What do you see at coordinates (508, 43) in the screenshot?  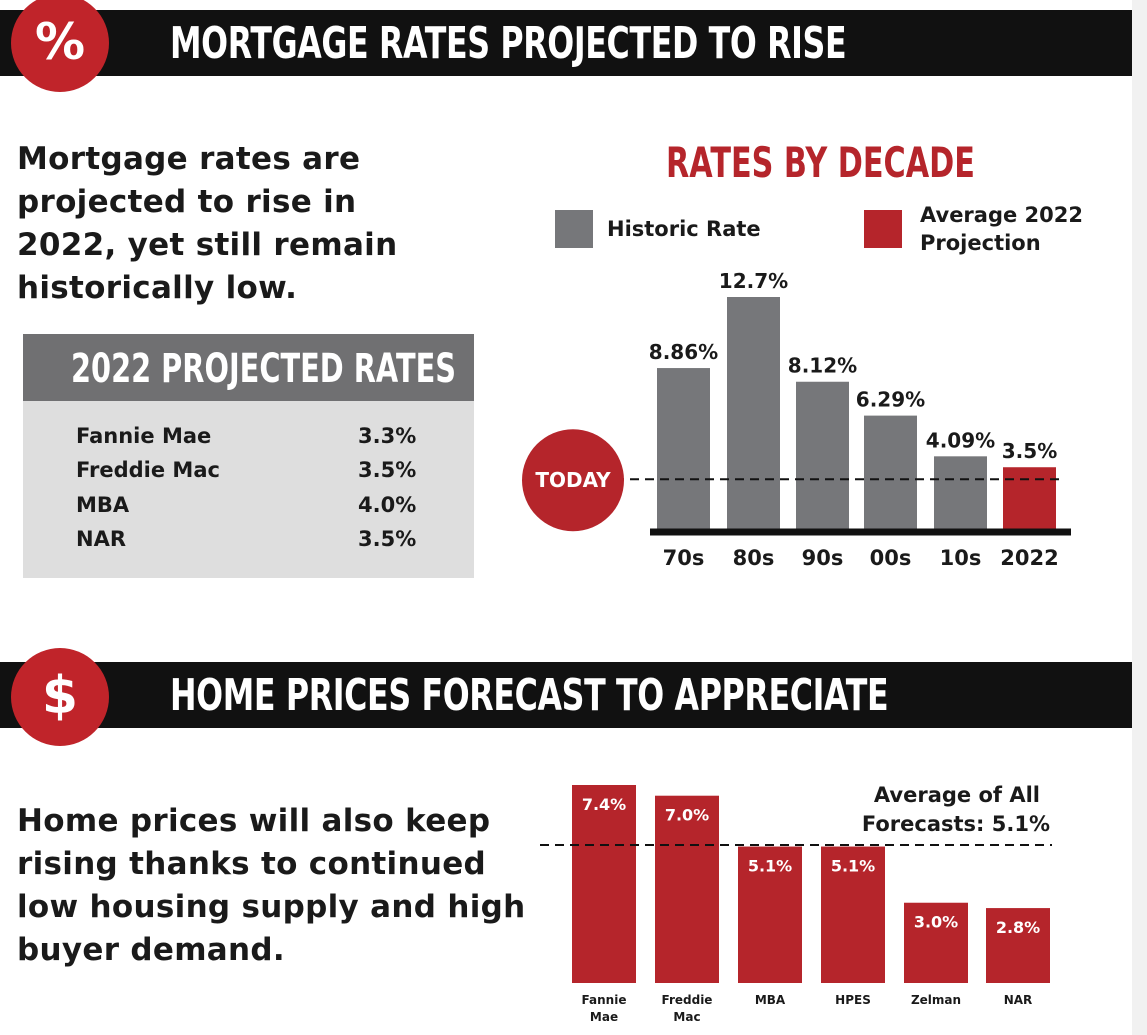 I see `mortgage-banner-title: MORTGAGE RATES PROJECTED TO RISE` at bounding box center [508, 43].